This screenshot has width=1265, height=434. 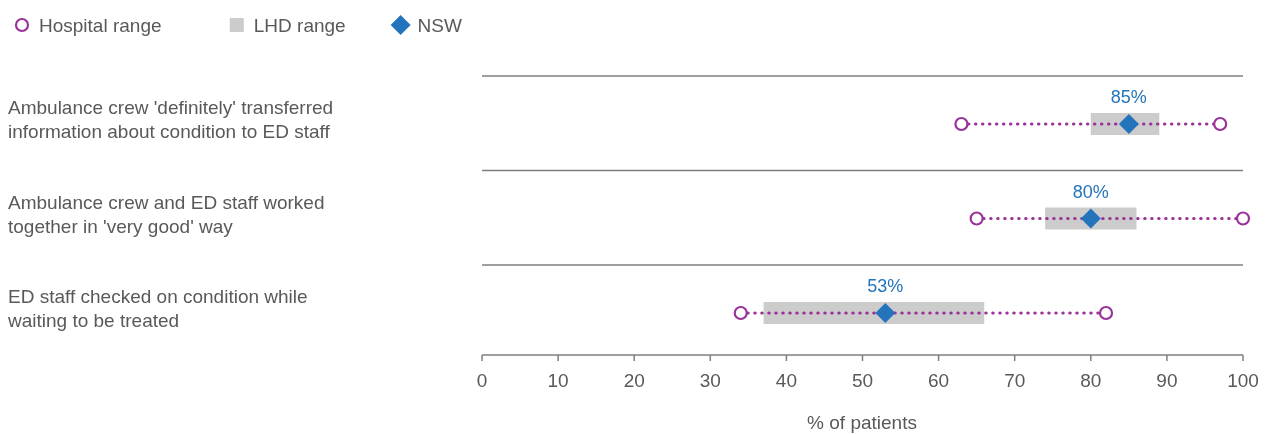 What do you see at coordinates (1015, 380) in the screenshot?
I see `x-tick-label: 70` at bounding box center [1015, 380].